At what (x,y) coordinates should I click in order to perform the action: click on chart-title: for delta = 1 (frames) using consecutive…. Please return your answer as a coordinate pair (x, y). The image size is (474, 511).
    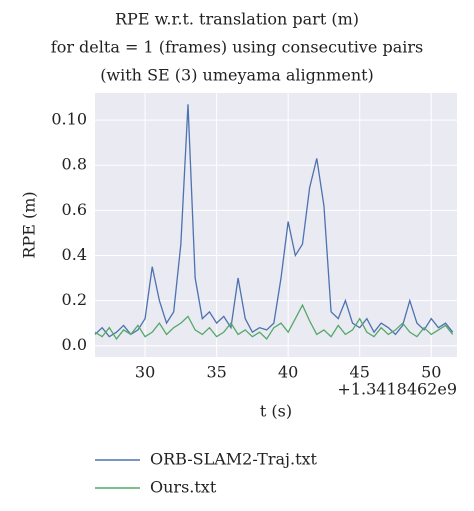
    Looking at the image, I should click on (237, 47).